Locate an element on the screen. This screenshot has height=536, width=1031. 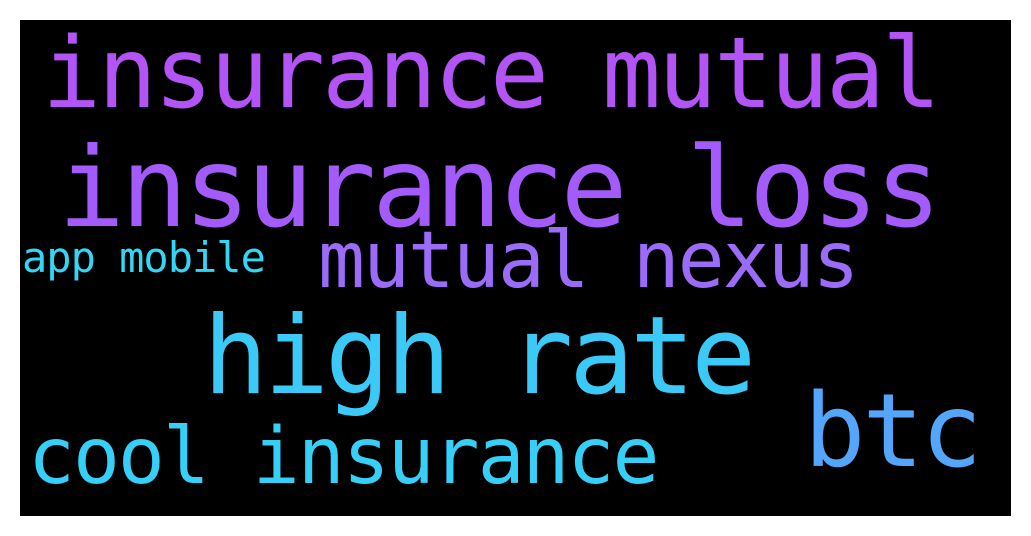
word-btc: btc is located at coordinates (893, 431).